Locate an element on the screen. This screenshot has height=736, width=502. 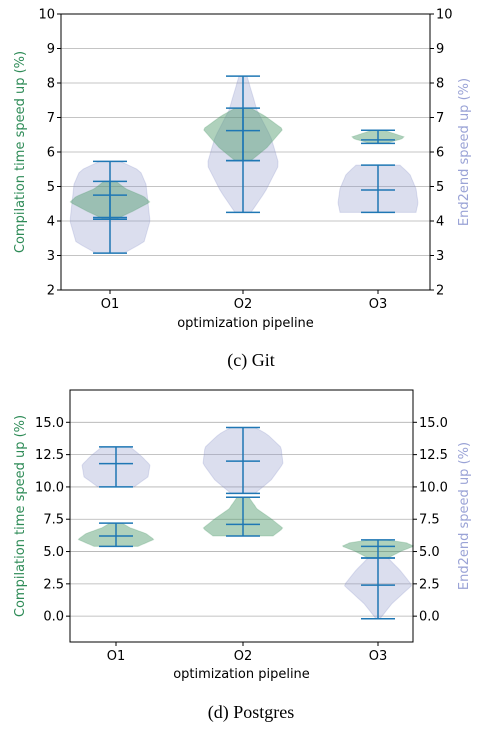
y-tick-label-right: 9 is located at coordinates (440, 49).